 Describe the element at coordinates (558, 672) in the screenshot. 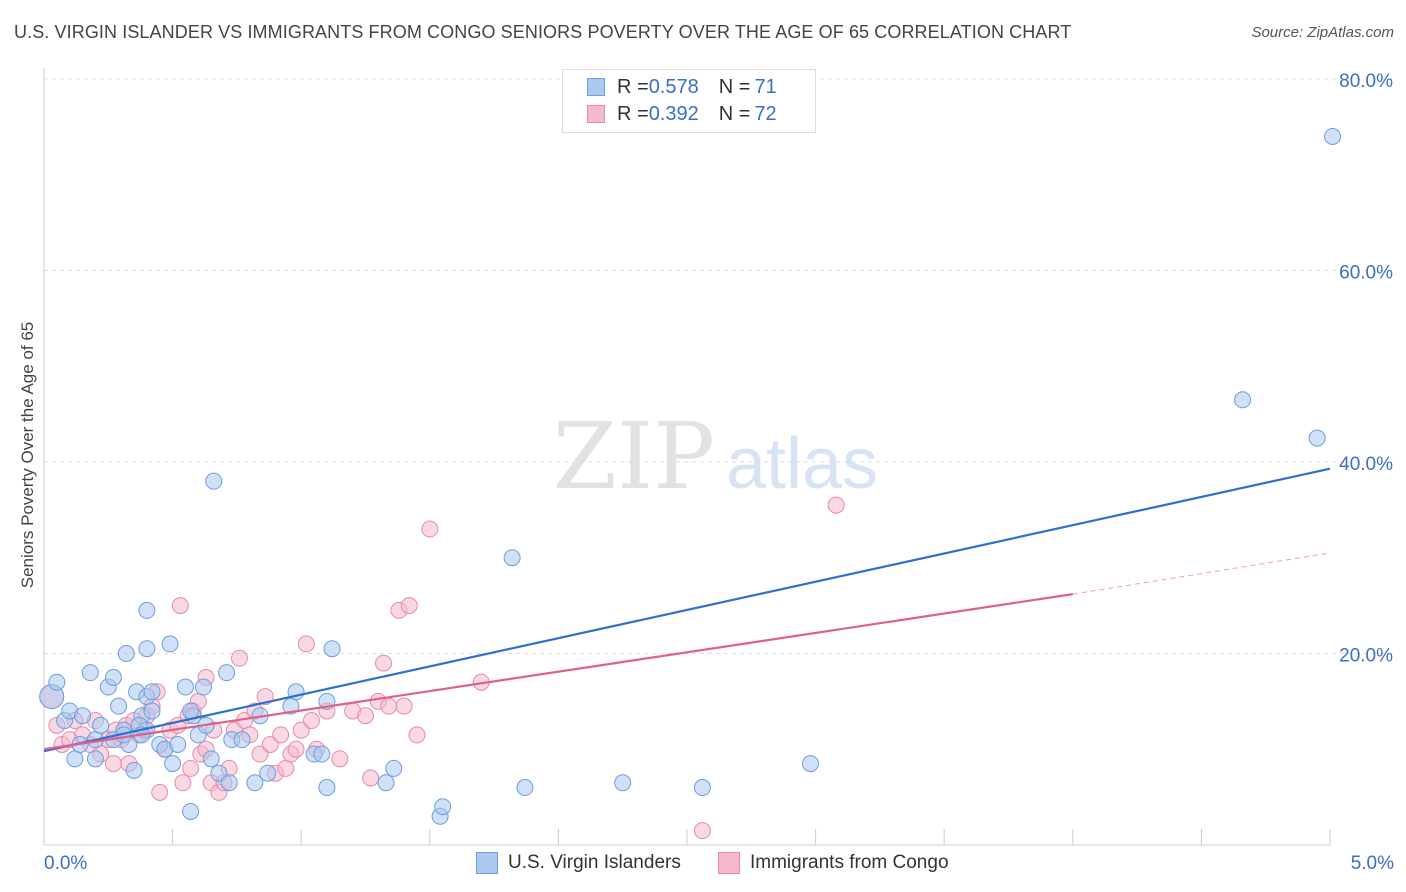

I see `congo-trendline` at that location.